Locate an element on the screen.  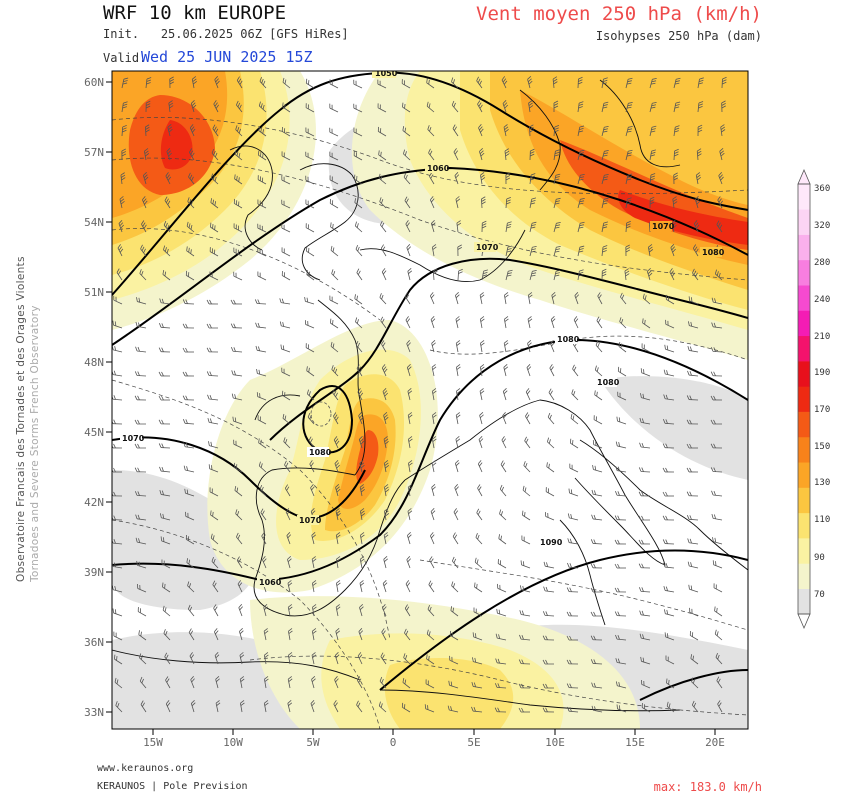
lat-label: 48N is located at coordinates (94, 362).